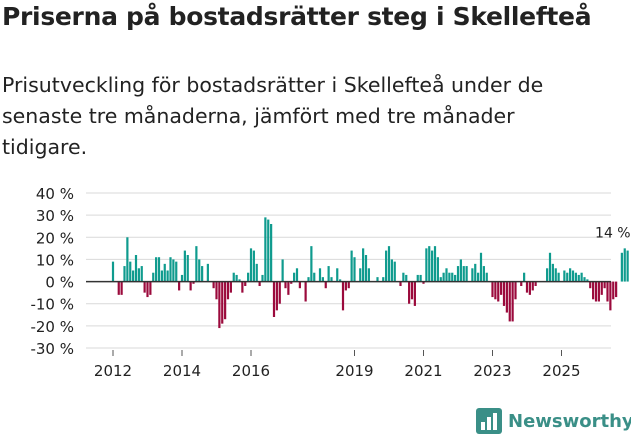 The height and width of the screenshot is (439, 631). I want to click on newsworthy-logo: Newsworthy, so click(553, 421).